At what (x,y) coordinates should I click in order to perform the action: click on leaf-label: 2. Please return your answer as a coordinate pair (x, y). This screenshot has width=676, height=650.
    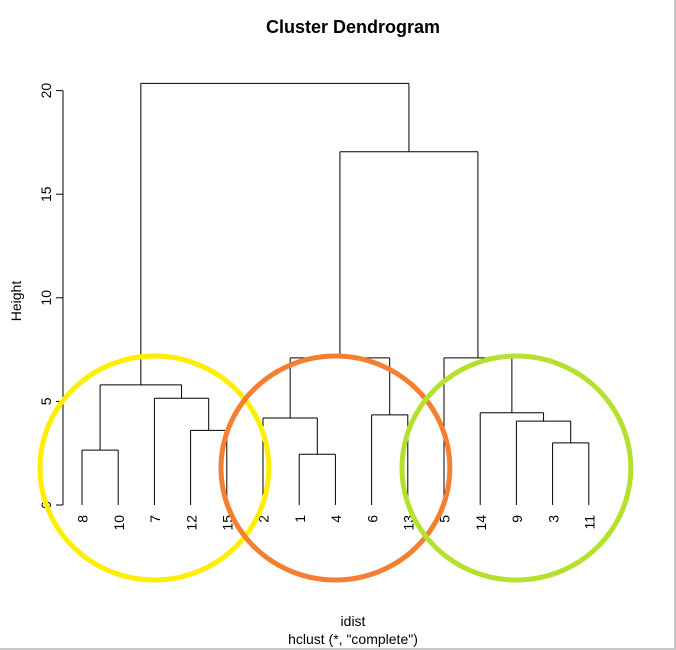
    Looking at the image, I should click on (264, 519).